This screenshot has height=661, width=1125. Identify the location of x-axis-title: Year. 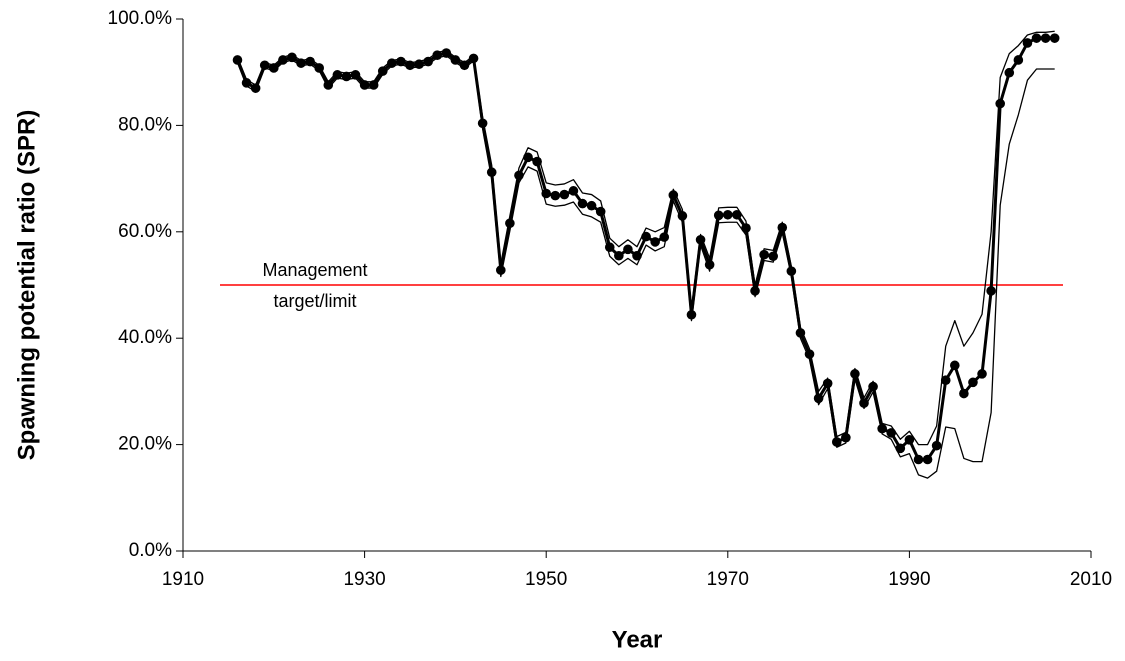
(637, 639).